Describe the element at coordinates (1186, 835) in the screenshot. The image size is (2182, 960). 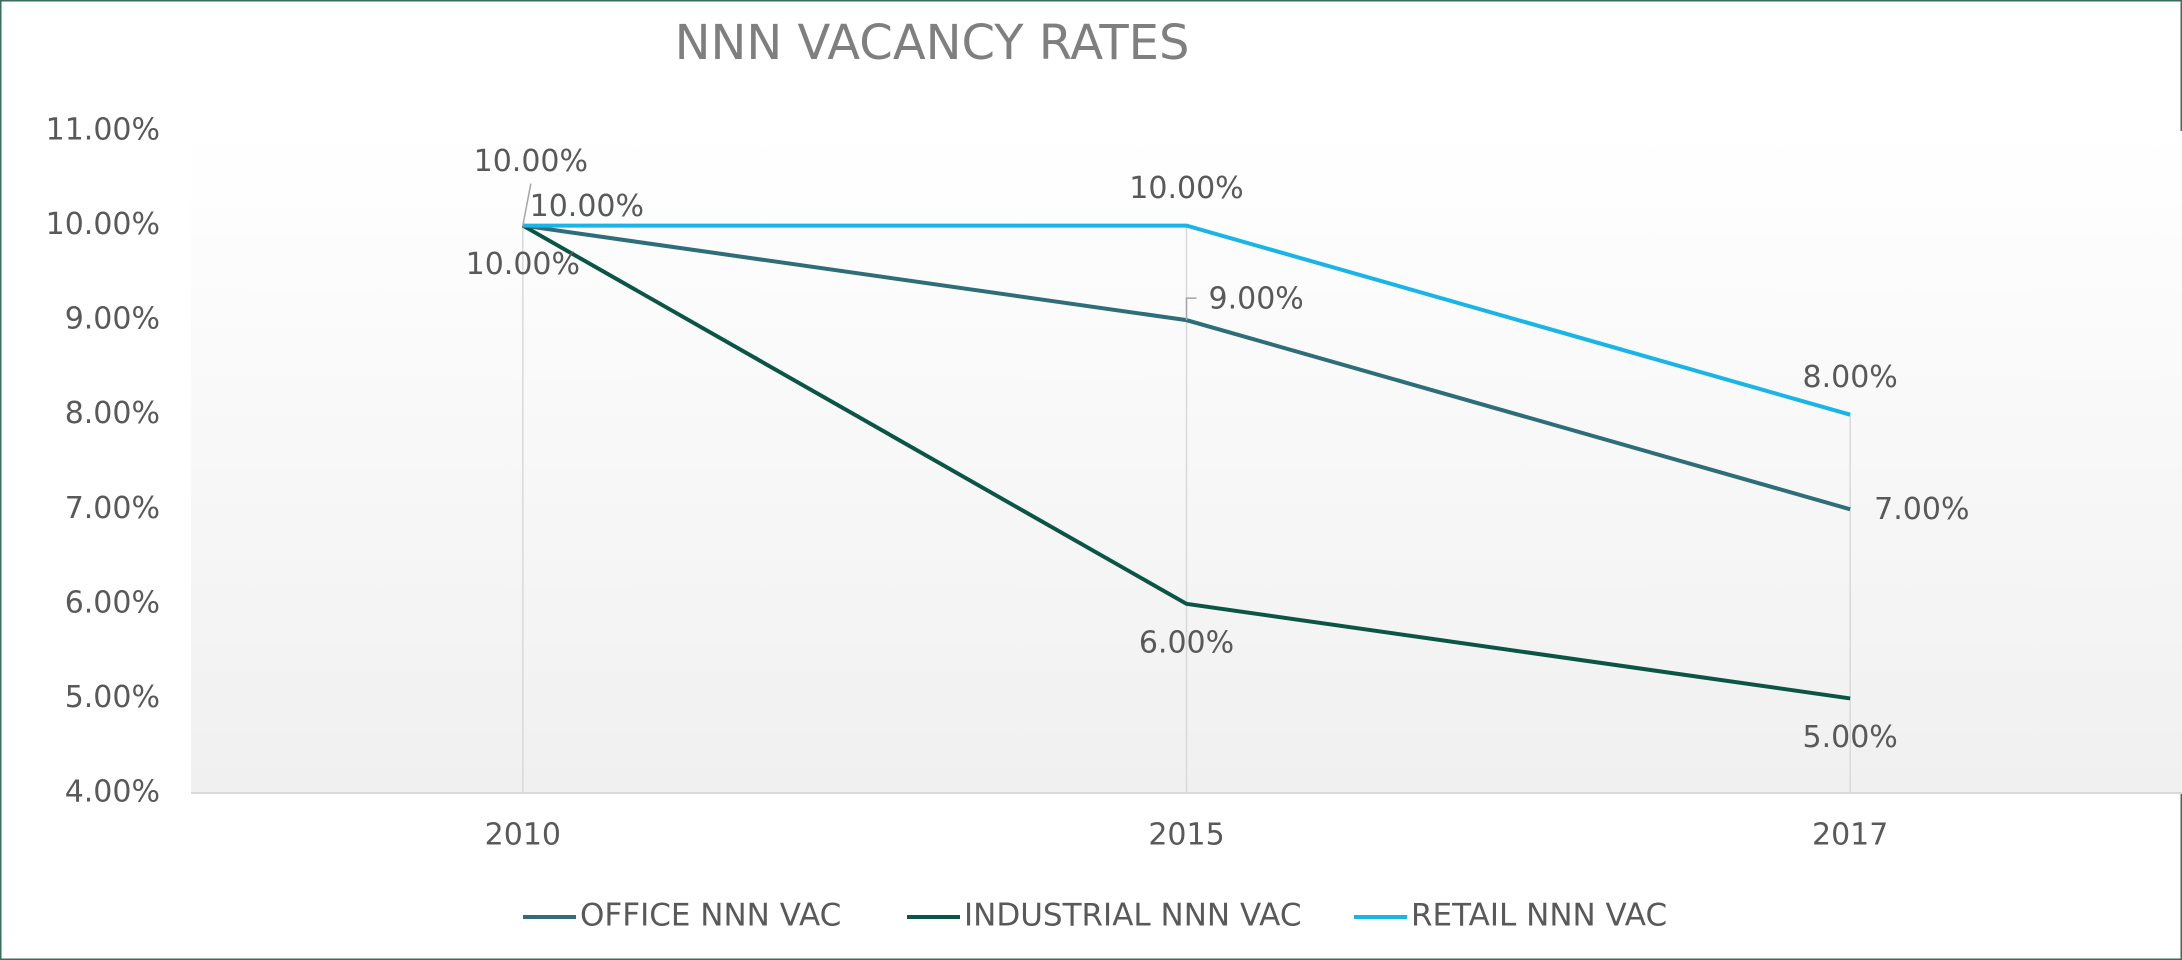
I see `x-tick-label: 2015` at that location.